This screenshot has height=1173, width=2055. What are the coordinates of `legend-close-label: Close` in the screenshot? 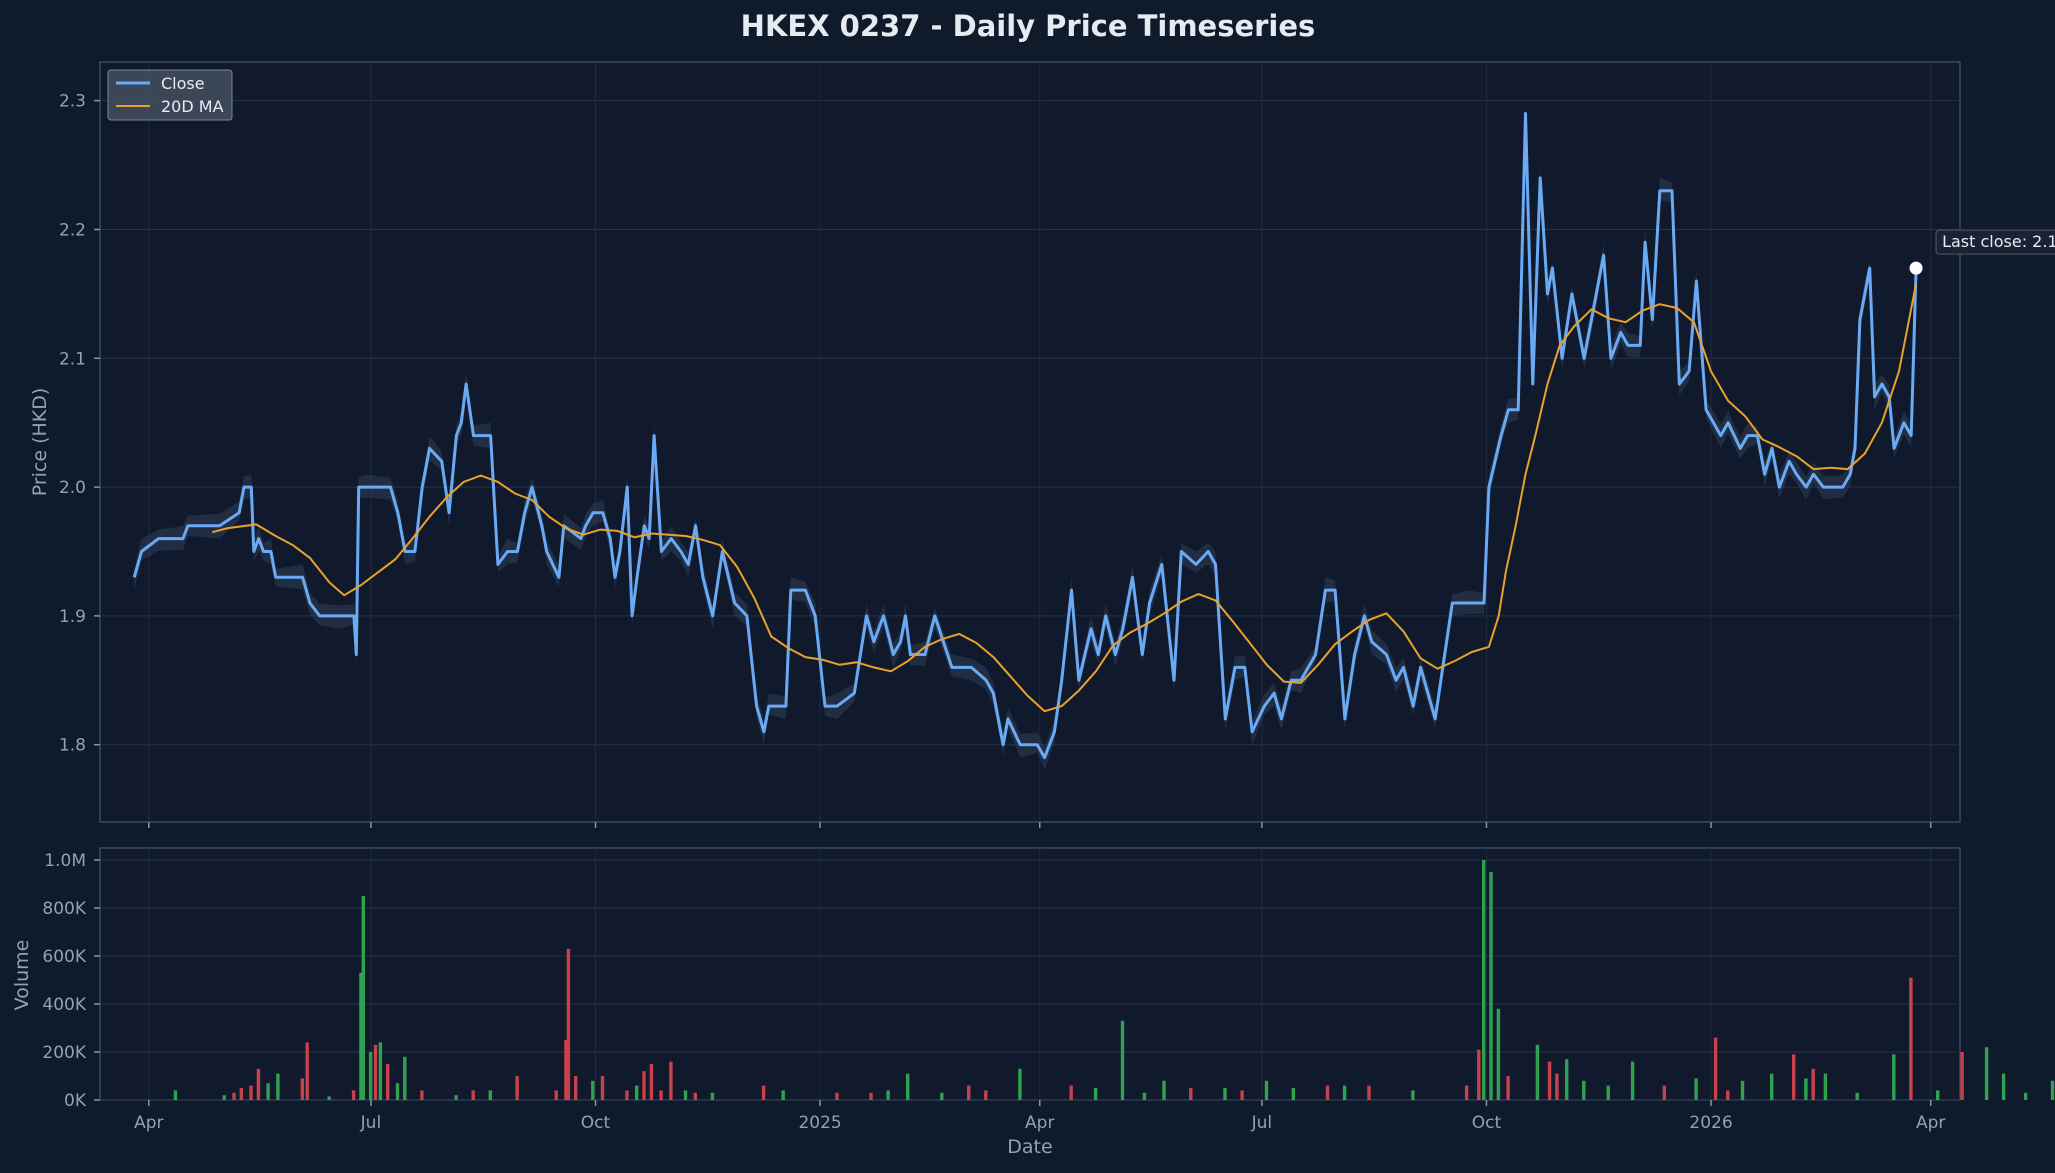 It's located at (183, 83).